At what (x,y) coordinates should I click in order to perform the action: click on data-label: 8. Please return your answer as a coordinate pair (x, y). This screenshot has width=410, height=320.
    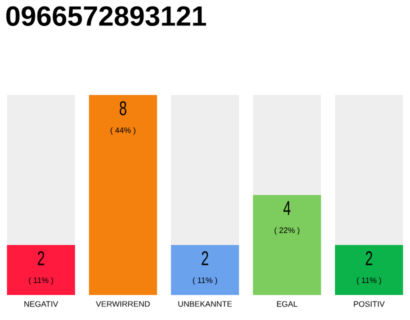
    Looking at the image, I should click on (123, 108).